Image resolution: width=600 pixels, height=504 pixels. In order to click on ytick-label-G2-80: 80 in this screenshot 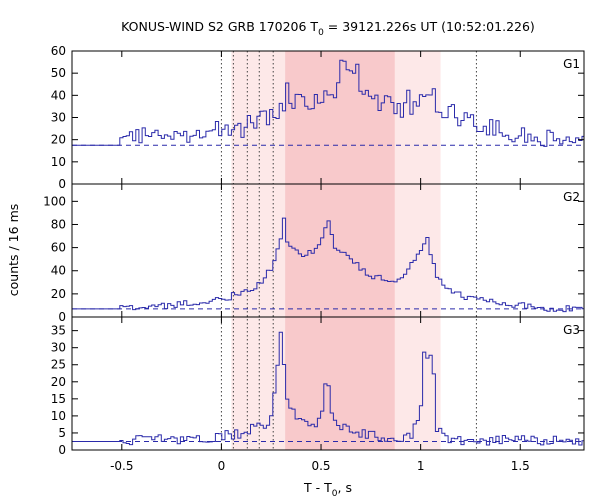, I will do `click(58, 224)`.